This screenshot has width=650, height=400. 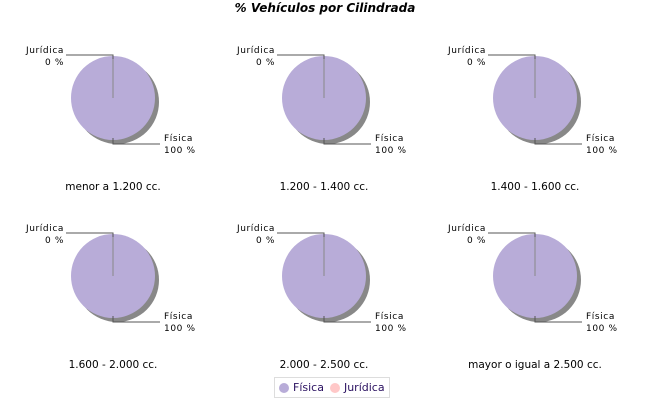 I want to click on legend: Física Jurídica, so click(x=332, y=387).